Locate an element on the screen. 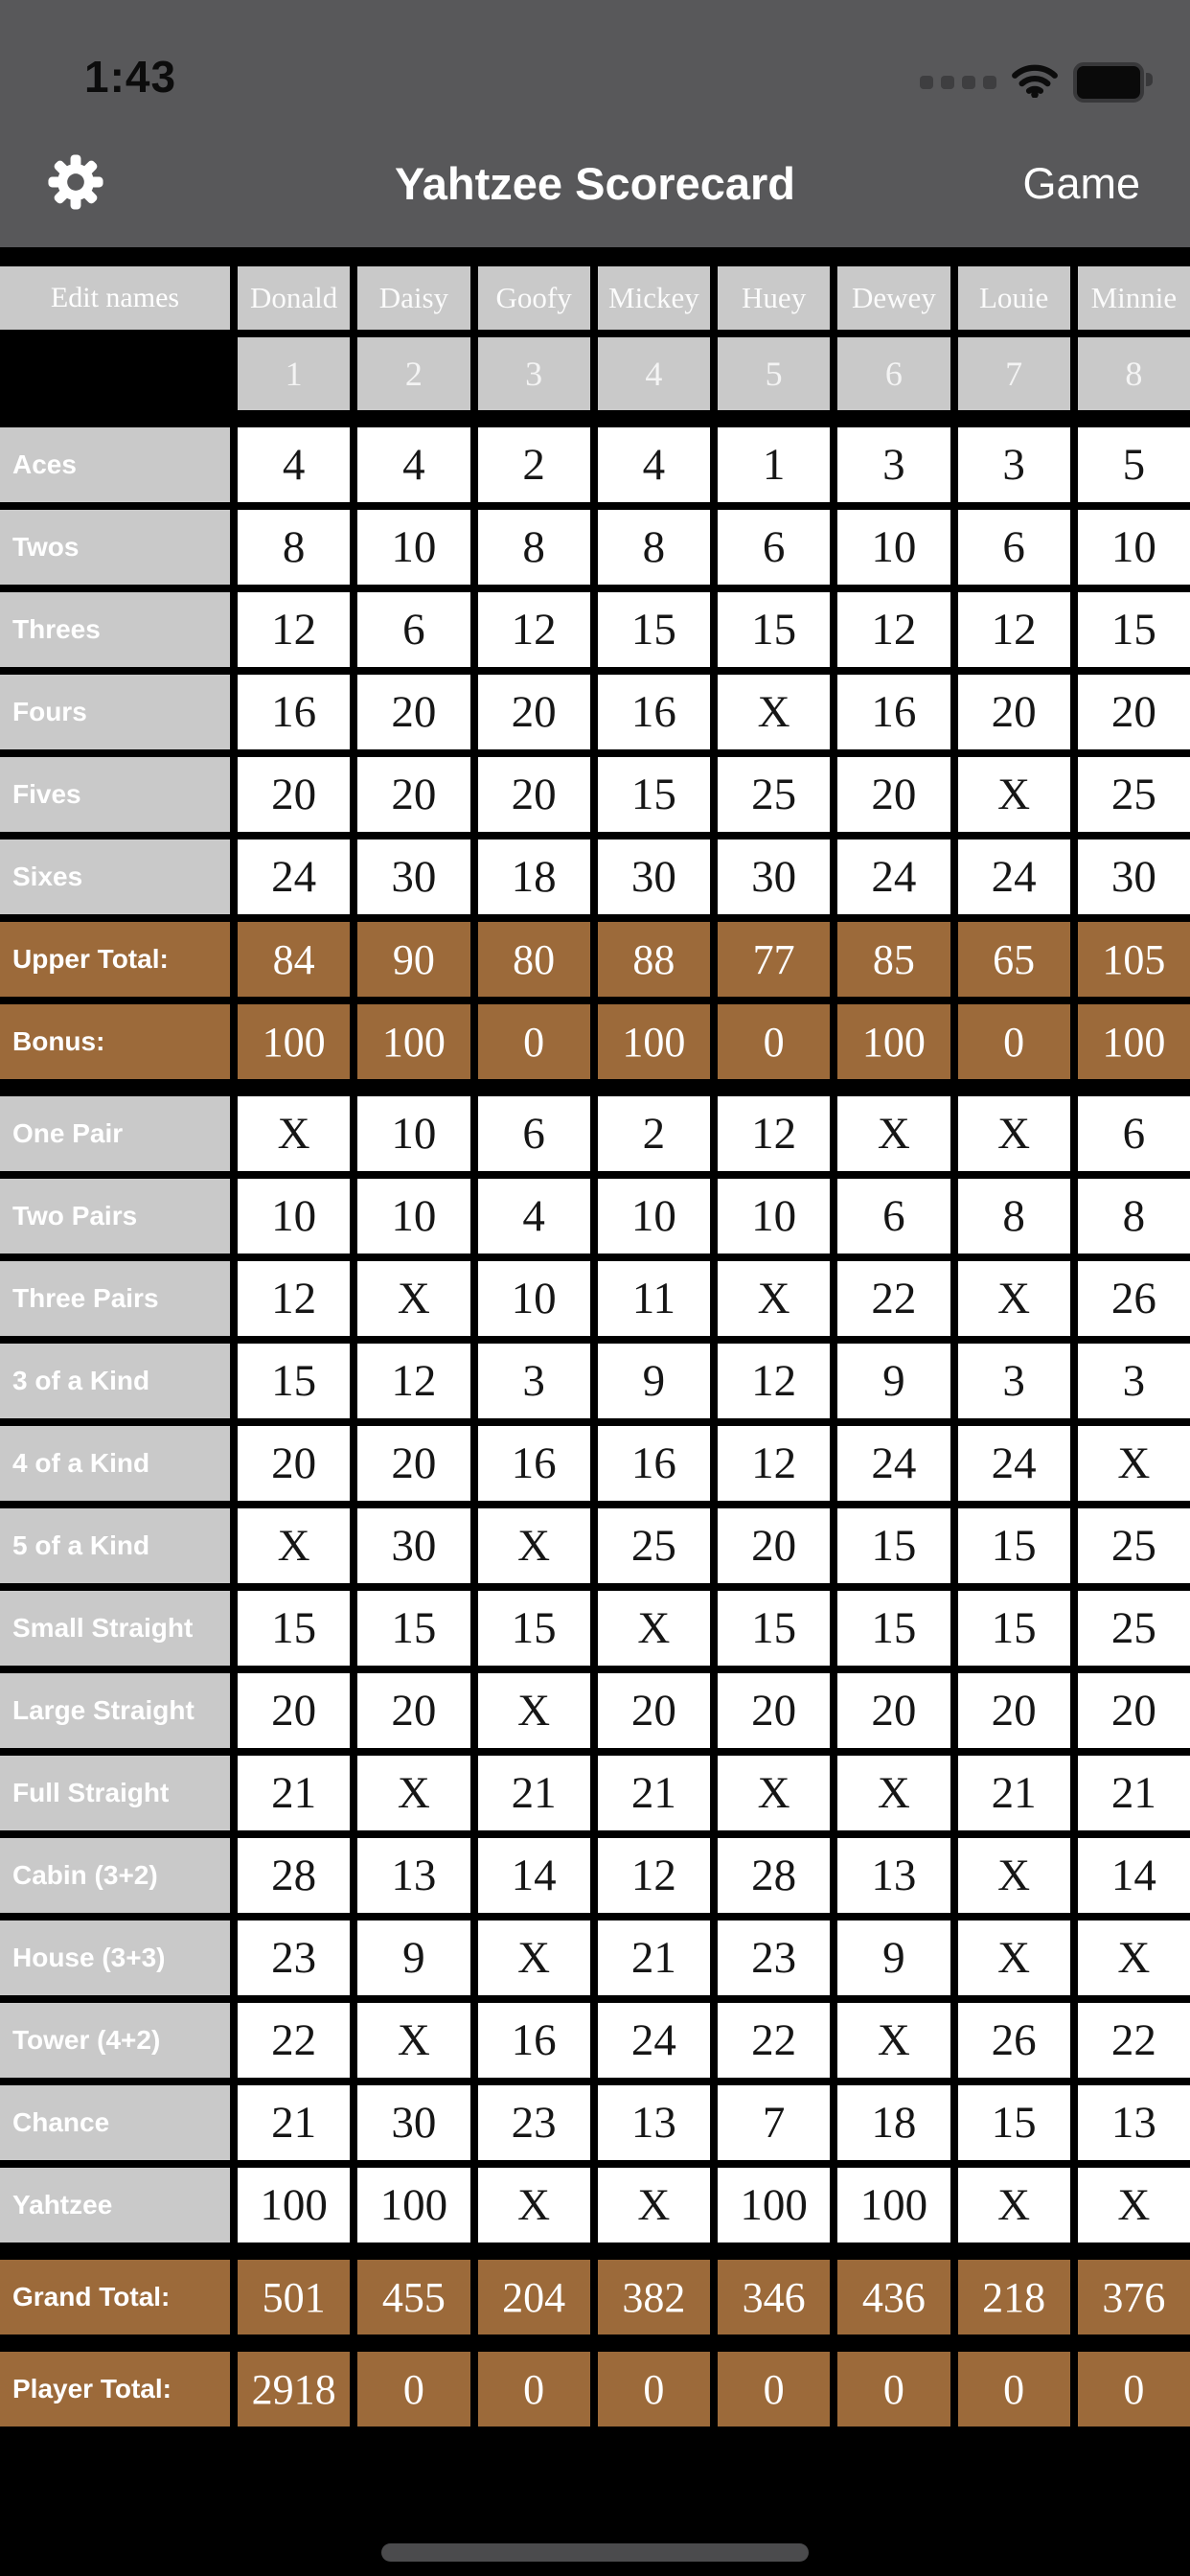 The width and height of the screenshot is (1190, 2576). edit-names-button: Edit names is located at coordinates (115, 298).